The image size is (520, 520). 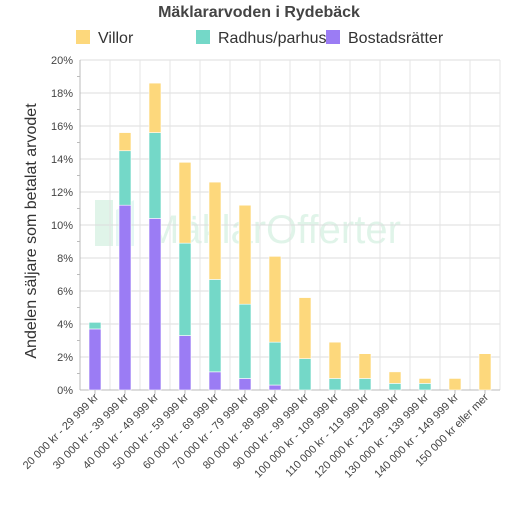 What do you see at coordinates (65, 391) in the screenshot?
I see `y-tick-label: 0%` at bounding box center [65, 391].